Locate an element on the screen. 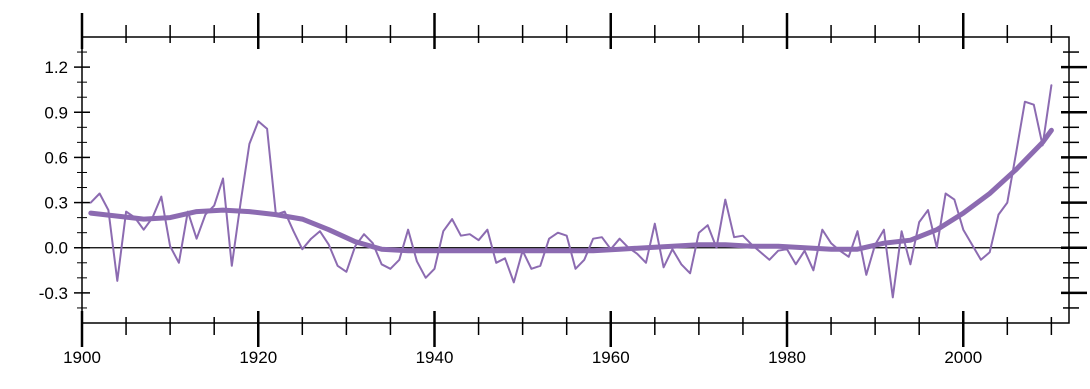 This screenshot has height=389, width=1090. y-tick-label: 1.2 is located at coordinates (56, 67).